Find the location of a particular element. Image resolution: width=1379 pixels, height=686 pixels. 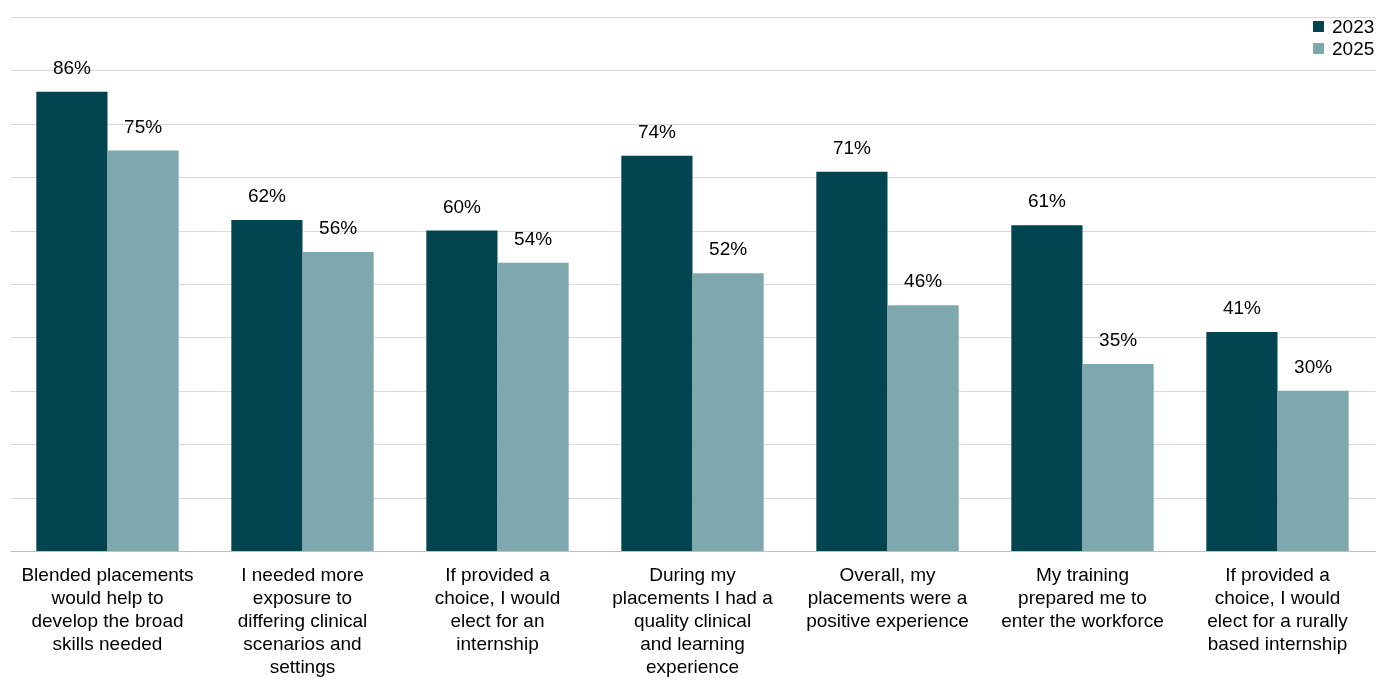

data-label: 30% is located at coordinates (1313, 366).